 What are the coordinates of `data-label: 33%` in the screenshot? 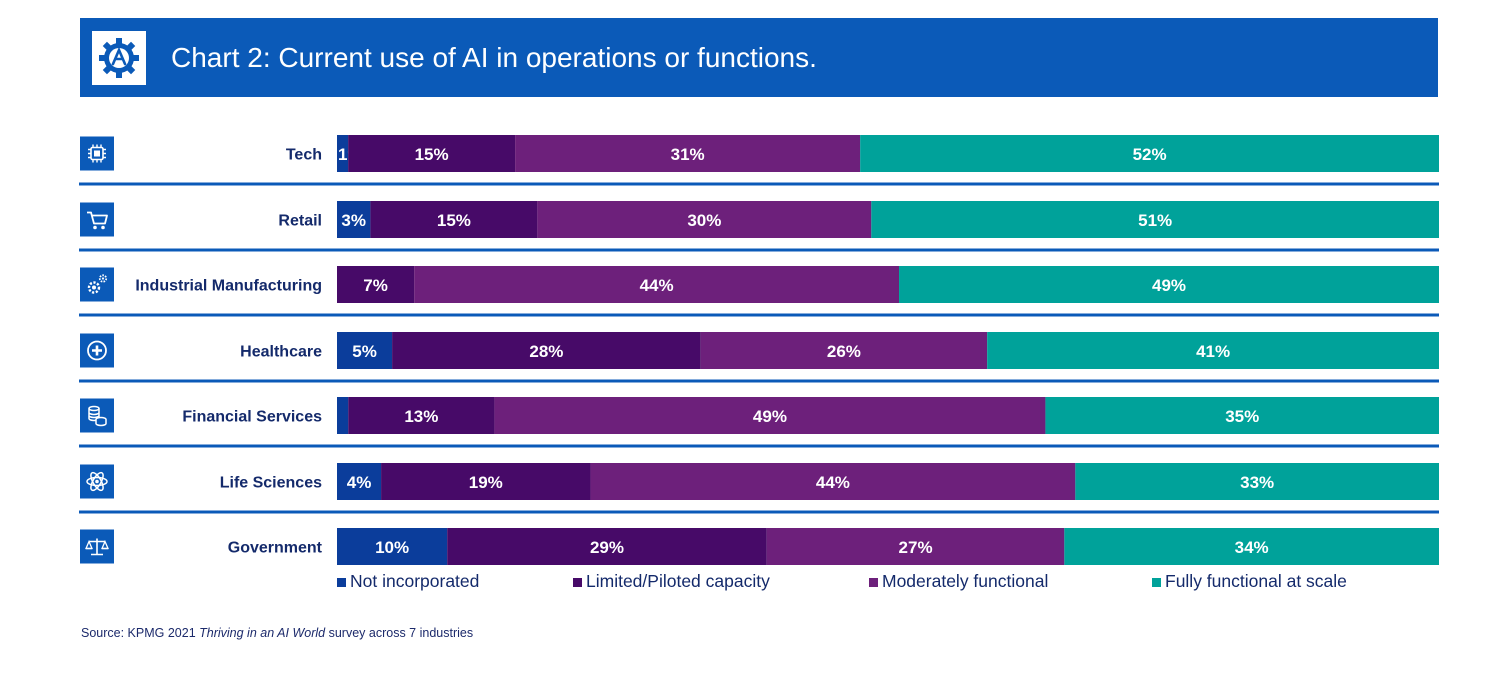 It's located at (1257, 482).